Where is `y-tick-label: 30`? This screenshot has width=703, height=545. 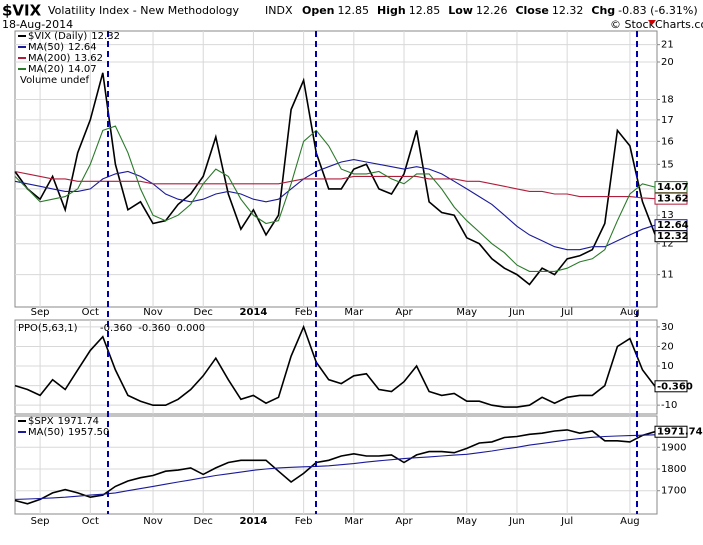 y-tick-label: 30 is located at coordinates (667, 327).